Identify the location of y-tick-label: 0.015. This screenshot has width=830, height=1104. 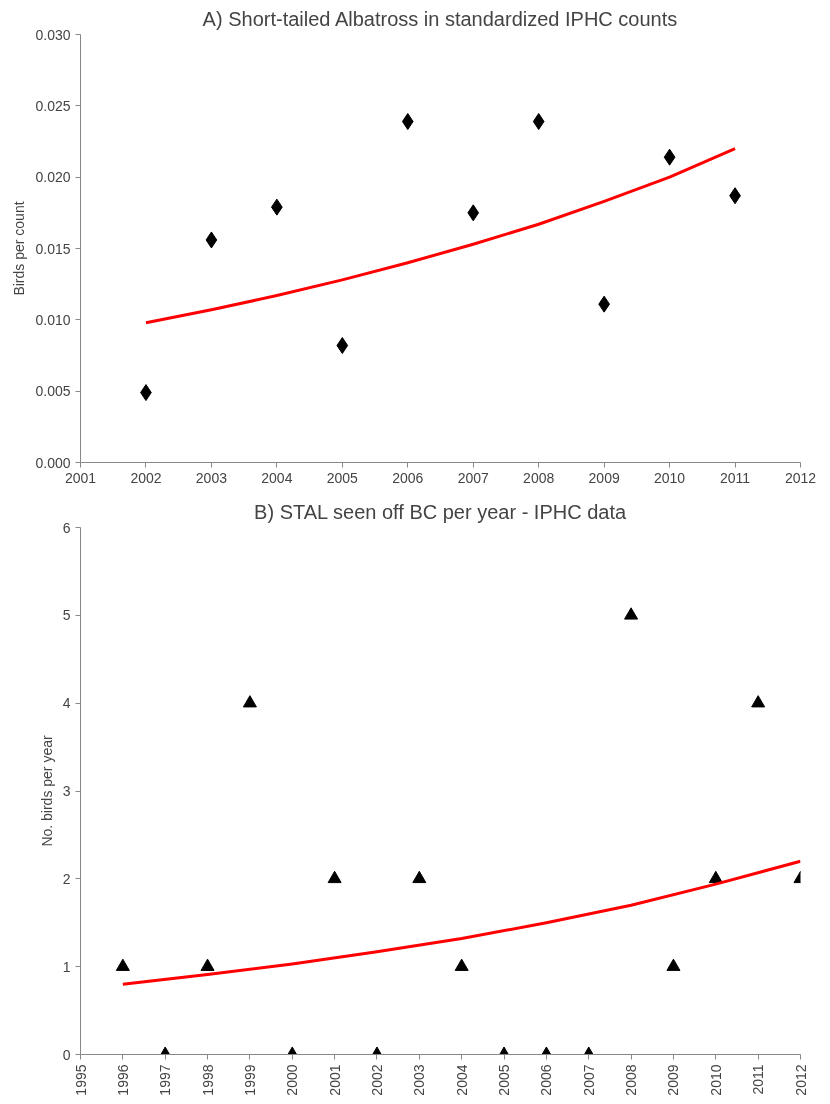
(53, 248).